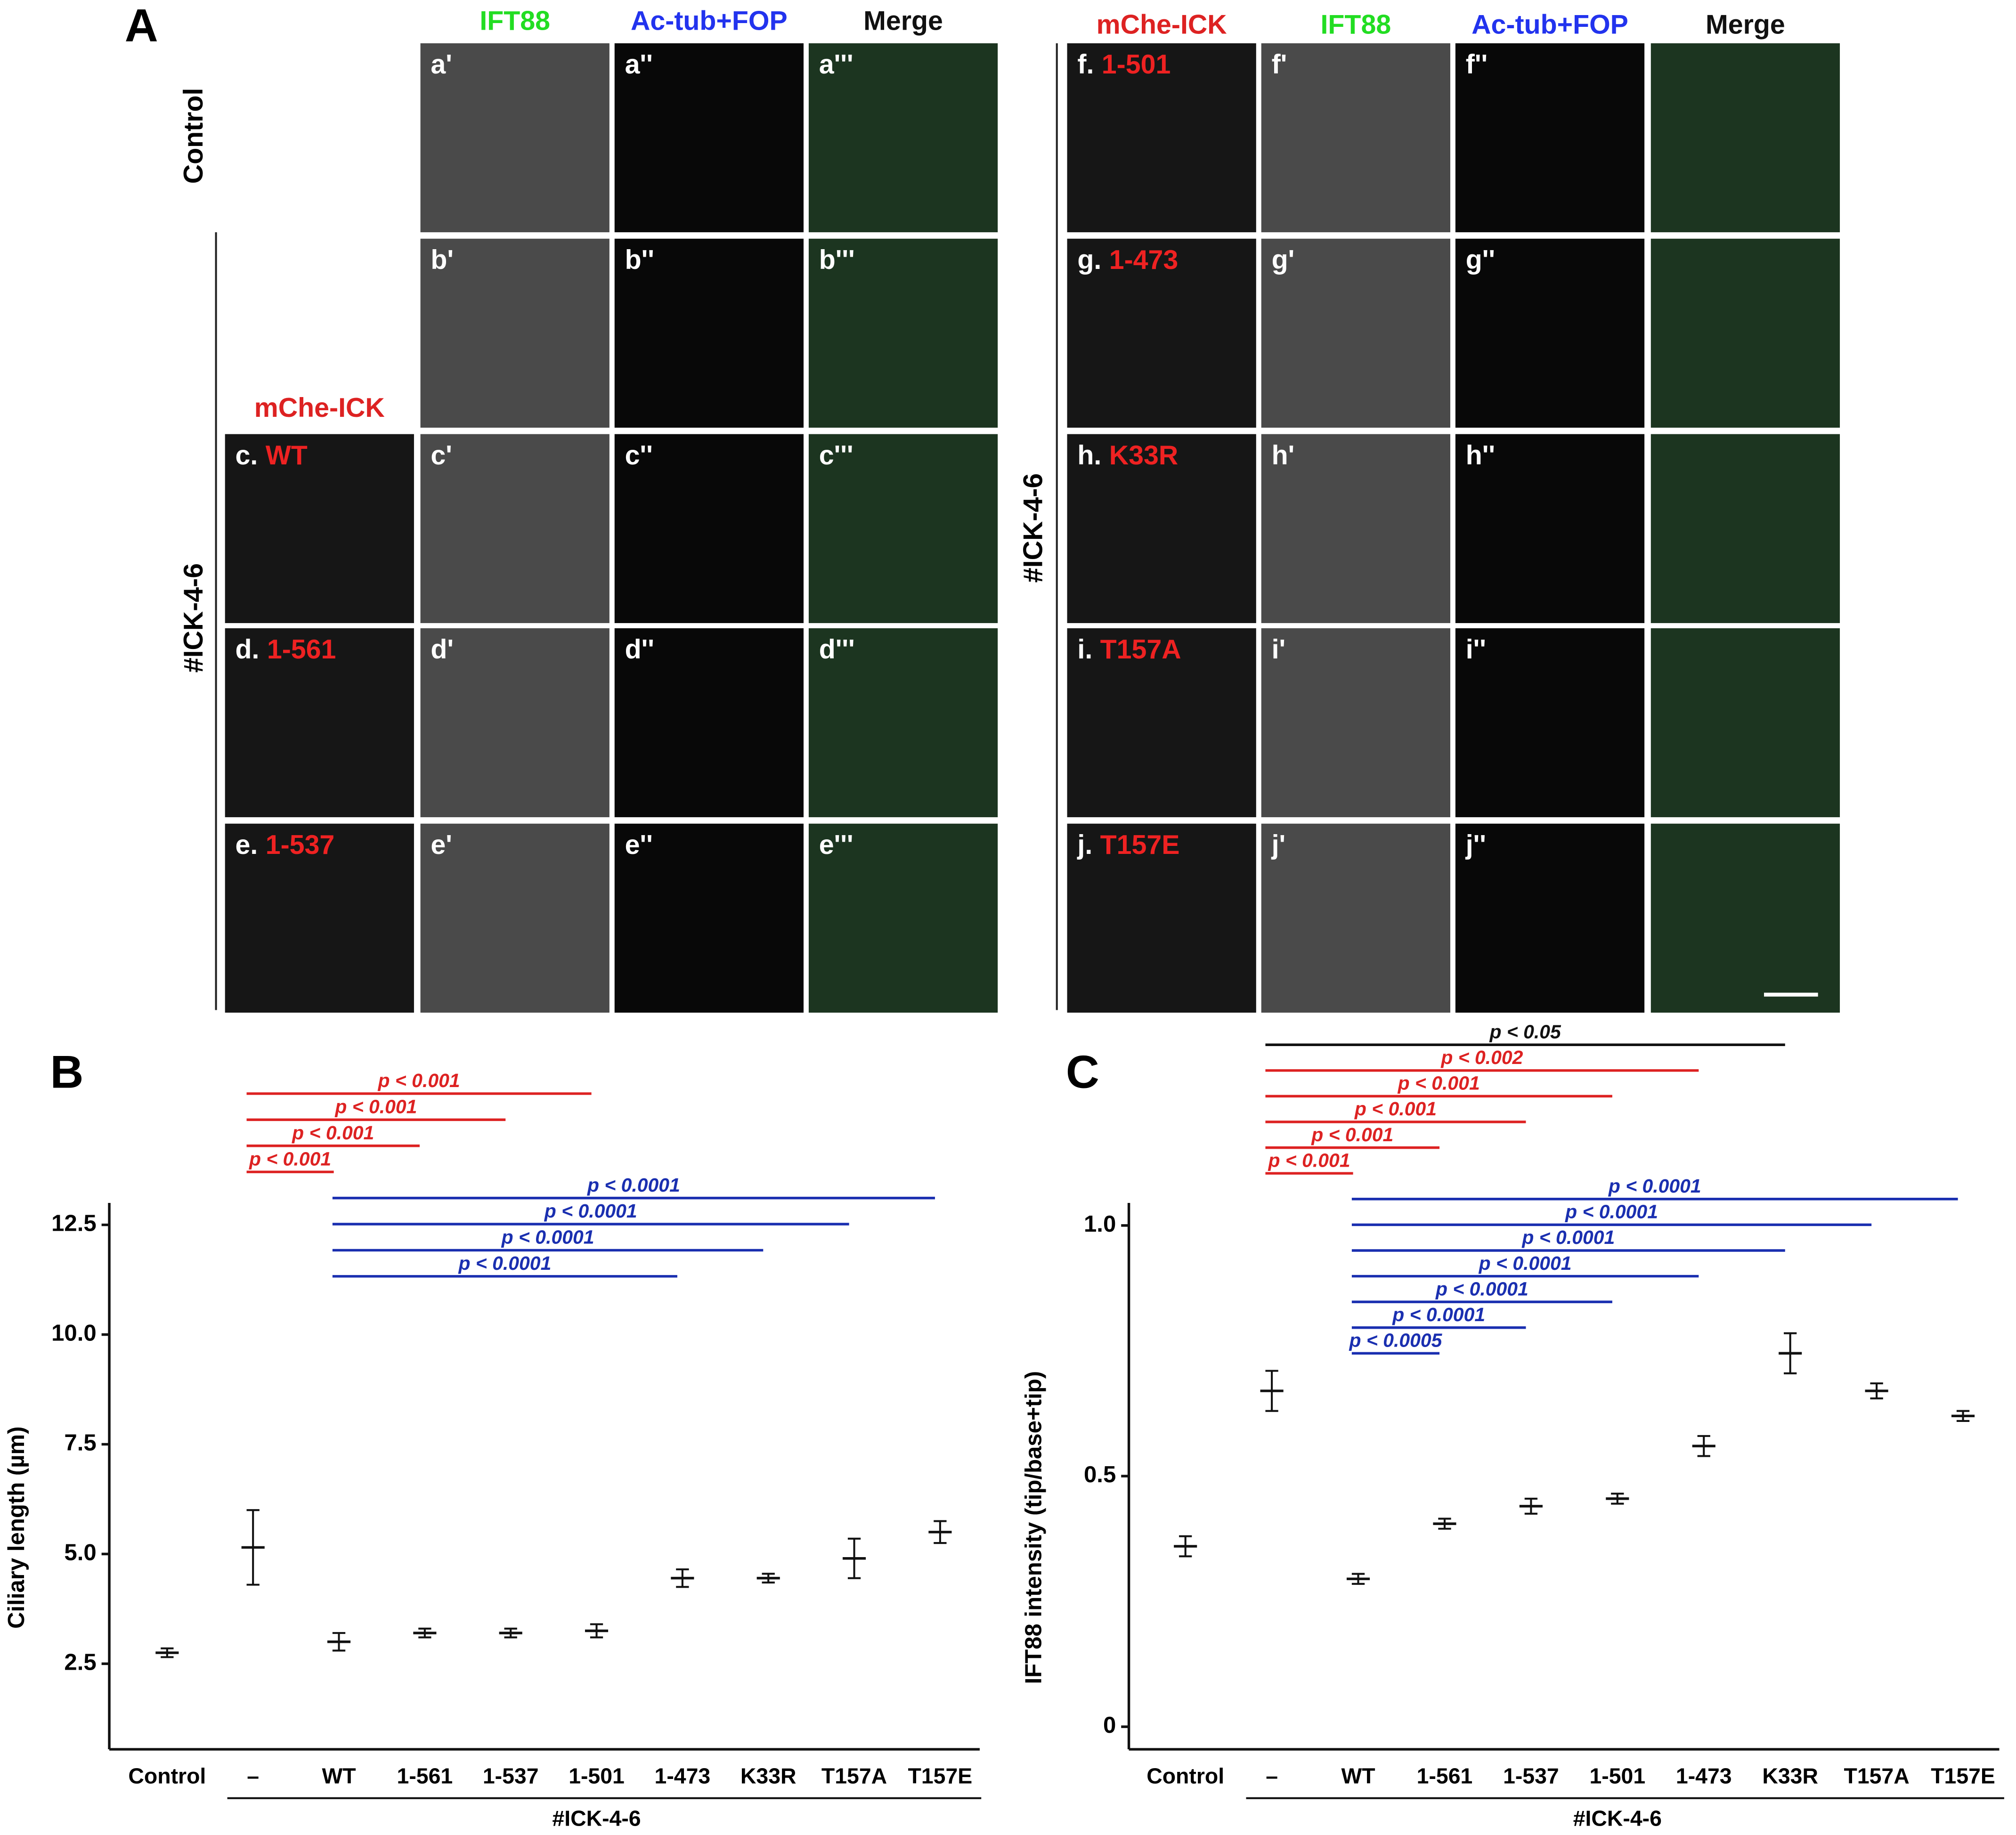 Image resolution: width=2016 pixels, height=1835 pixels. Describe the element at coordinates (1033, 1527) in the screenshot. I see `y-axis-label: IFT88 intensity (tip/base+tip)` at that location.